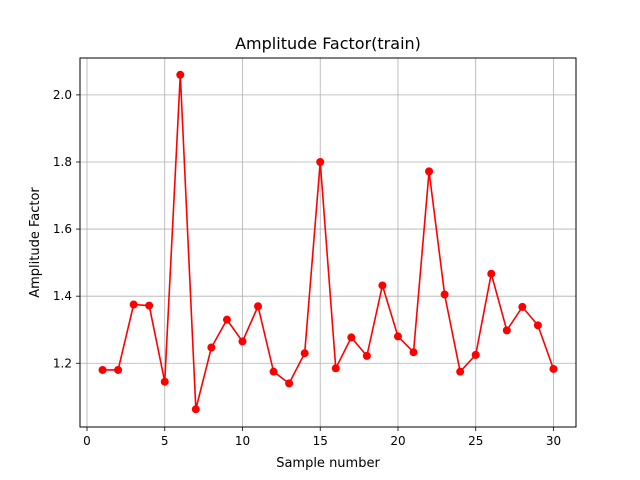 This screenshot has width=640, height=480. What do you see at coordinates (242, 441) in the screenshot?
I see `x-tick-label: 10` at bounding box center [242, 441].